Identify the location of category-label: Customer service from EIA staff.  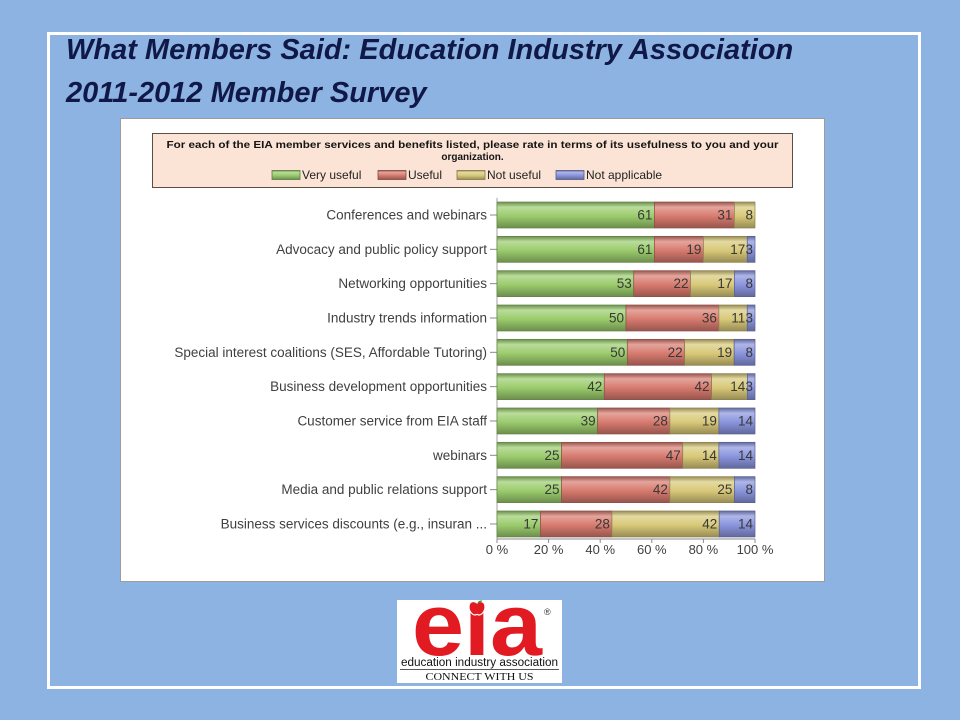
(392, 420).